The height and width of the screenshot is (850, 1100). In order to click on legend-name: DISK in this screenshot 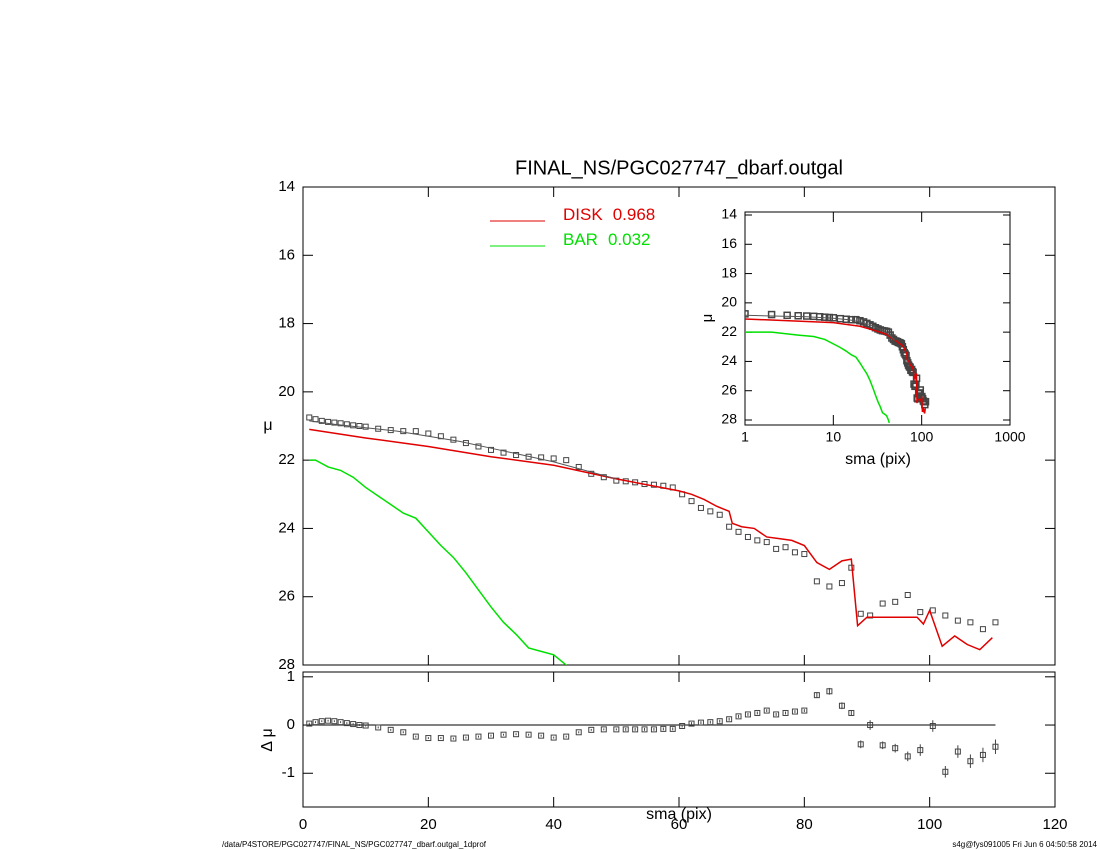, I will do `click(583, 214)`.